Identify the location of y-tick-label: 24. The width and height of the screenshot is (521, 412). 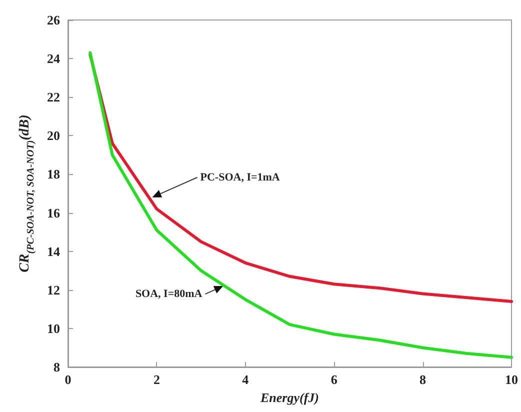
(53, 58).